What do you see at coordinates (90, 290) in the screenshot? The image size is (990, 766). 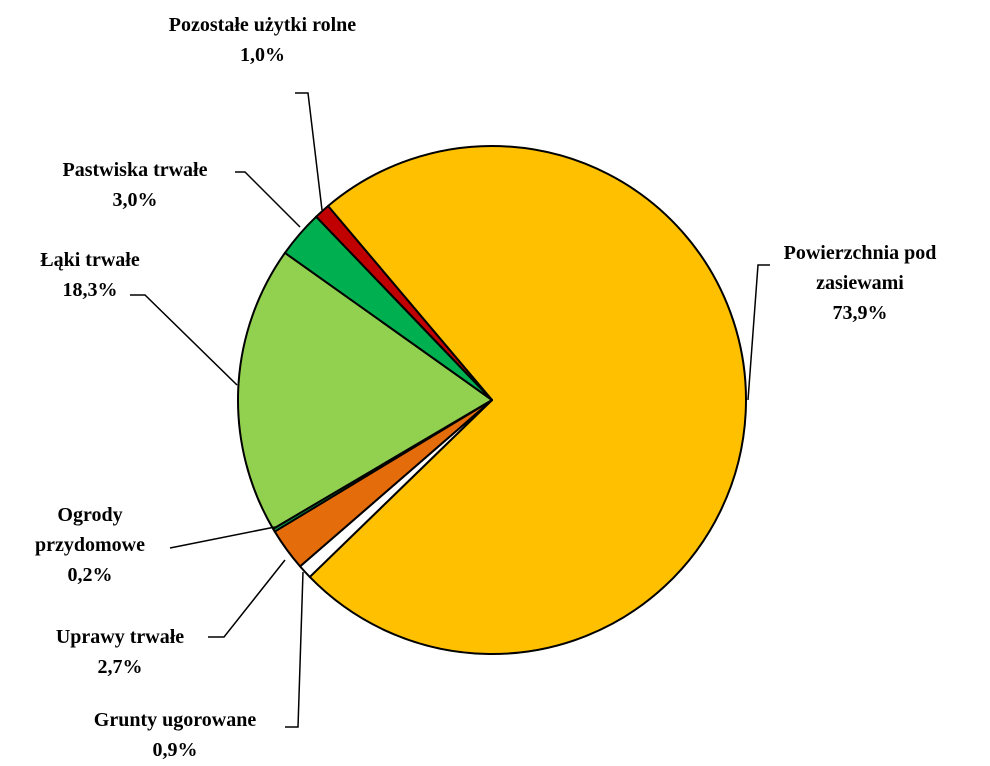 I see `value-label: 18,3%` at bounding box center [90, 290].